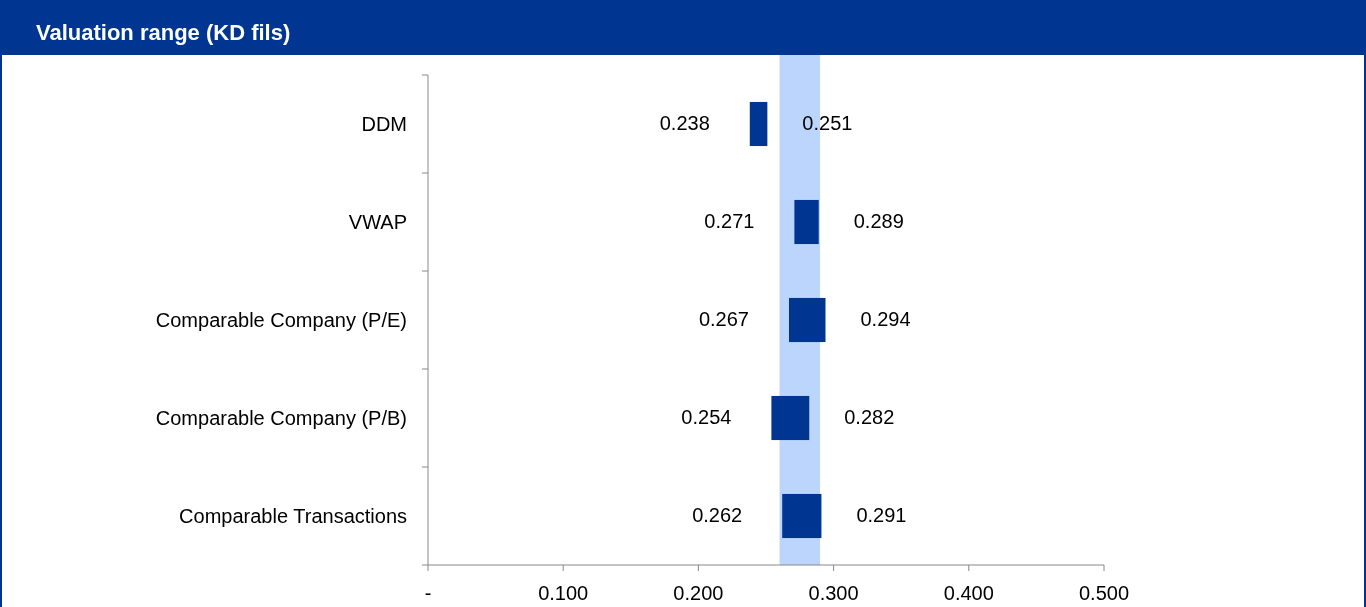  What do you see at coordinates (878, 221) in the screenshot?
I see `annotation: 0.289` at bounding box center [878, 221].